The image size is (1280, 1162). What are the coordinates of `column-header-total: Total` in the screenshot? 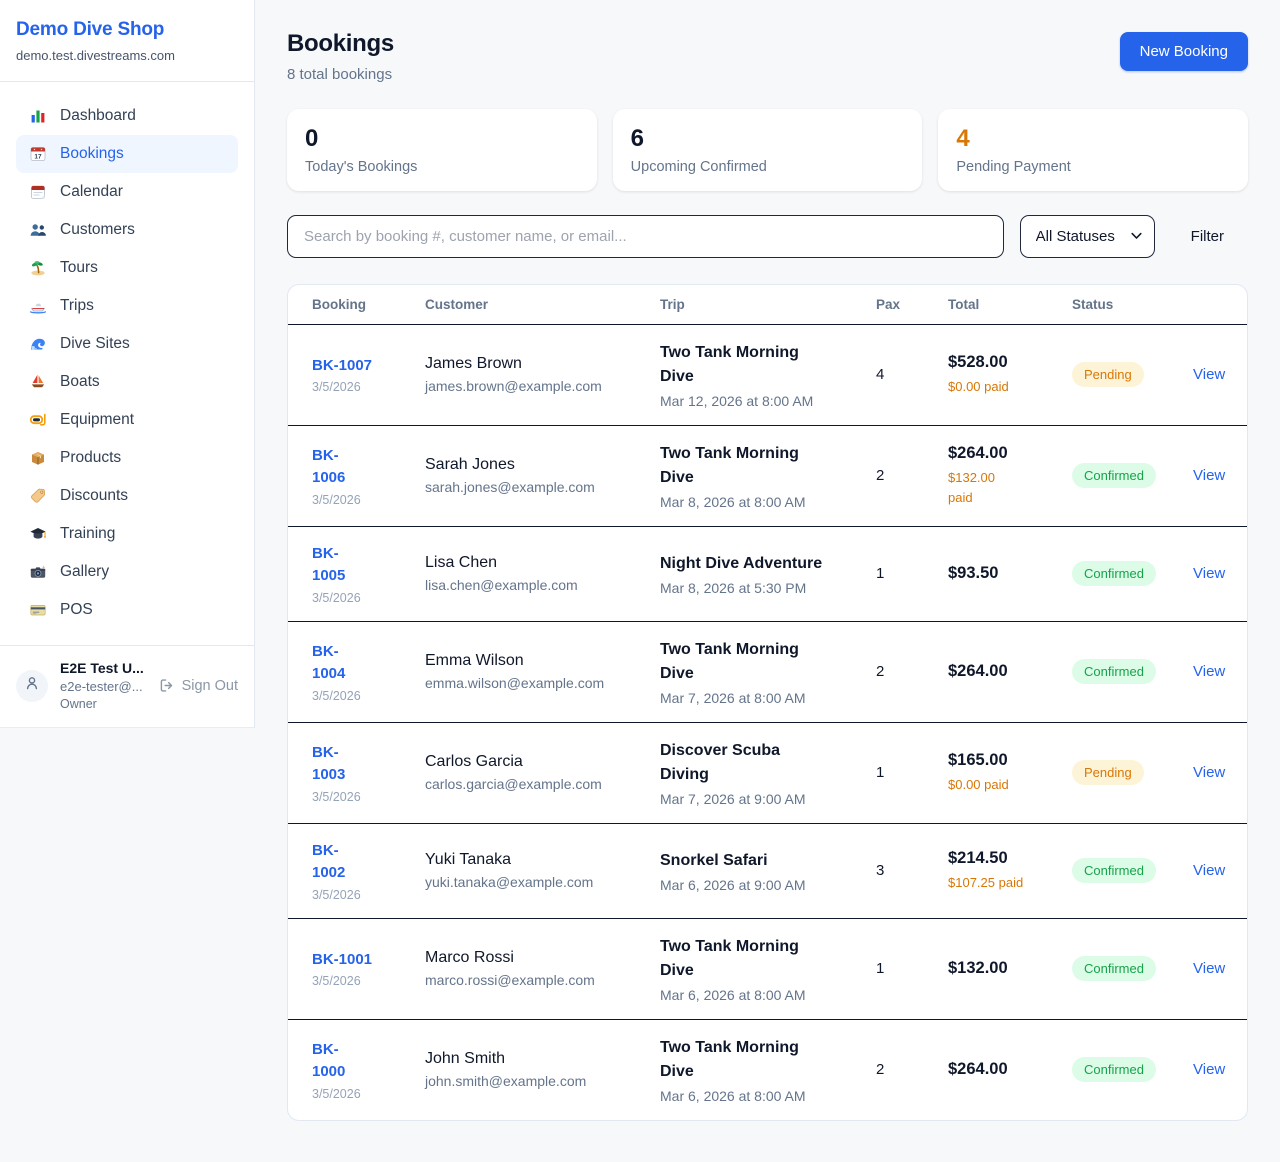 It's located at (964, 304).